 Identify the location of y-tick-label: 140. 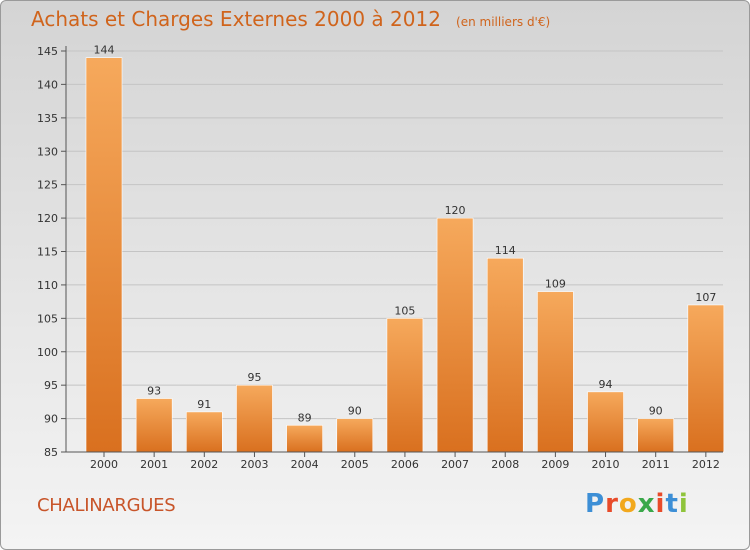
(47, 84).